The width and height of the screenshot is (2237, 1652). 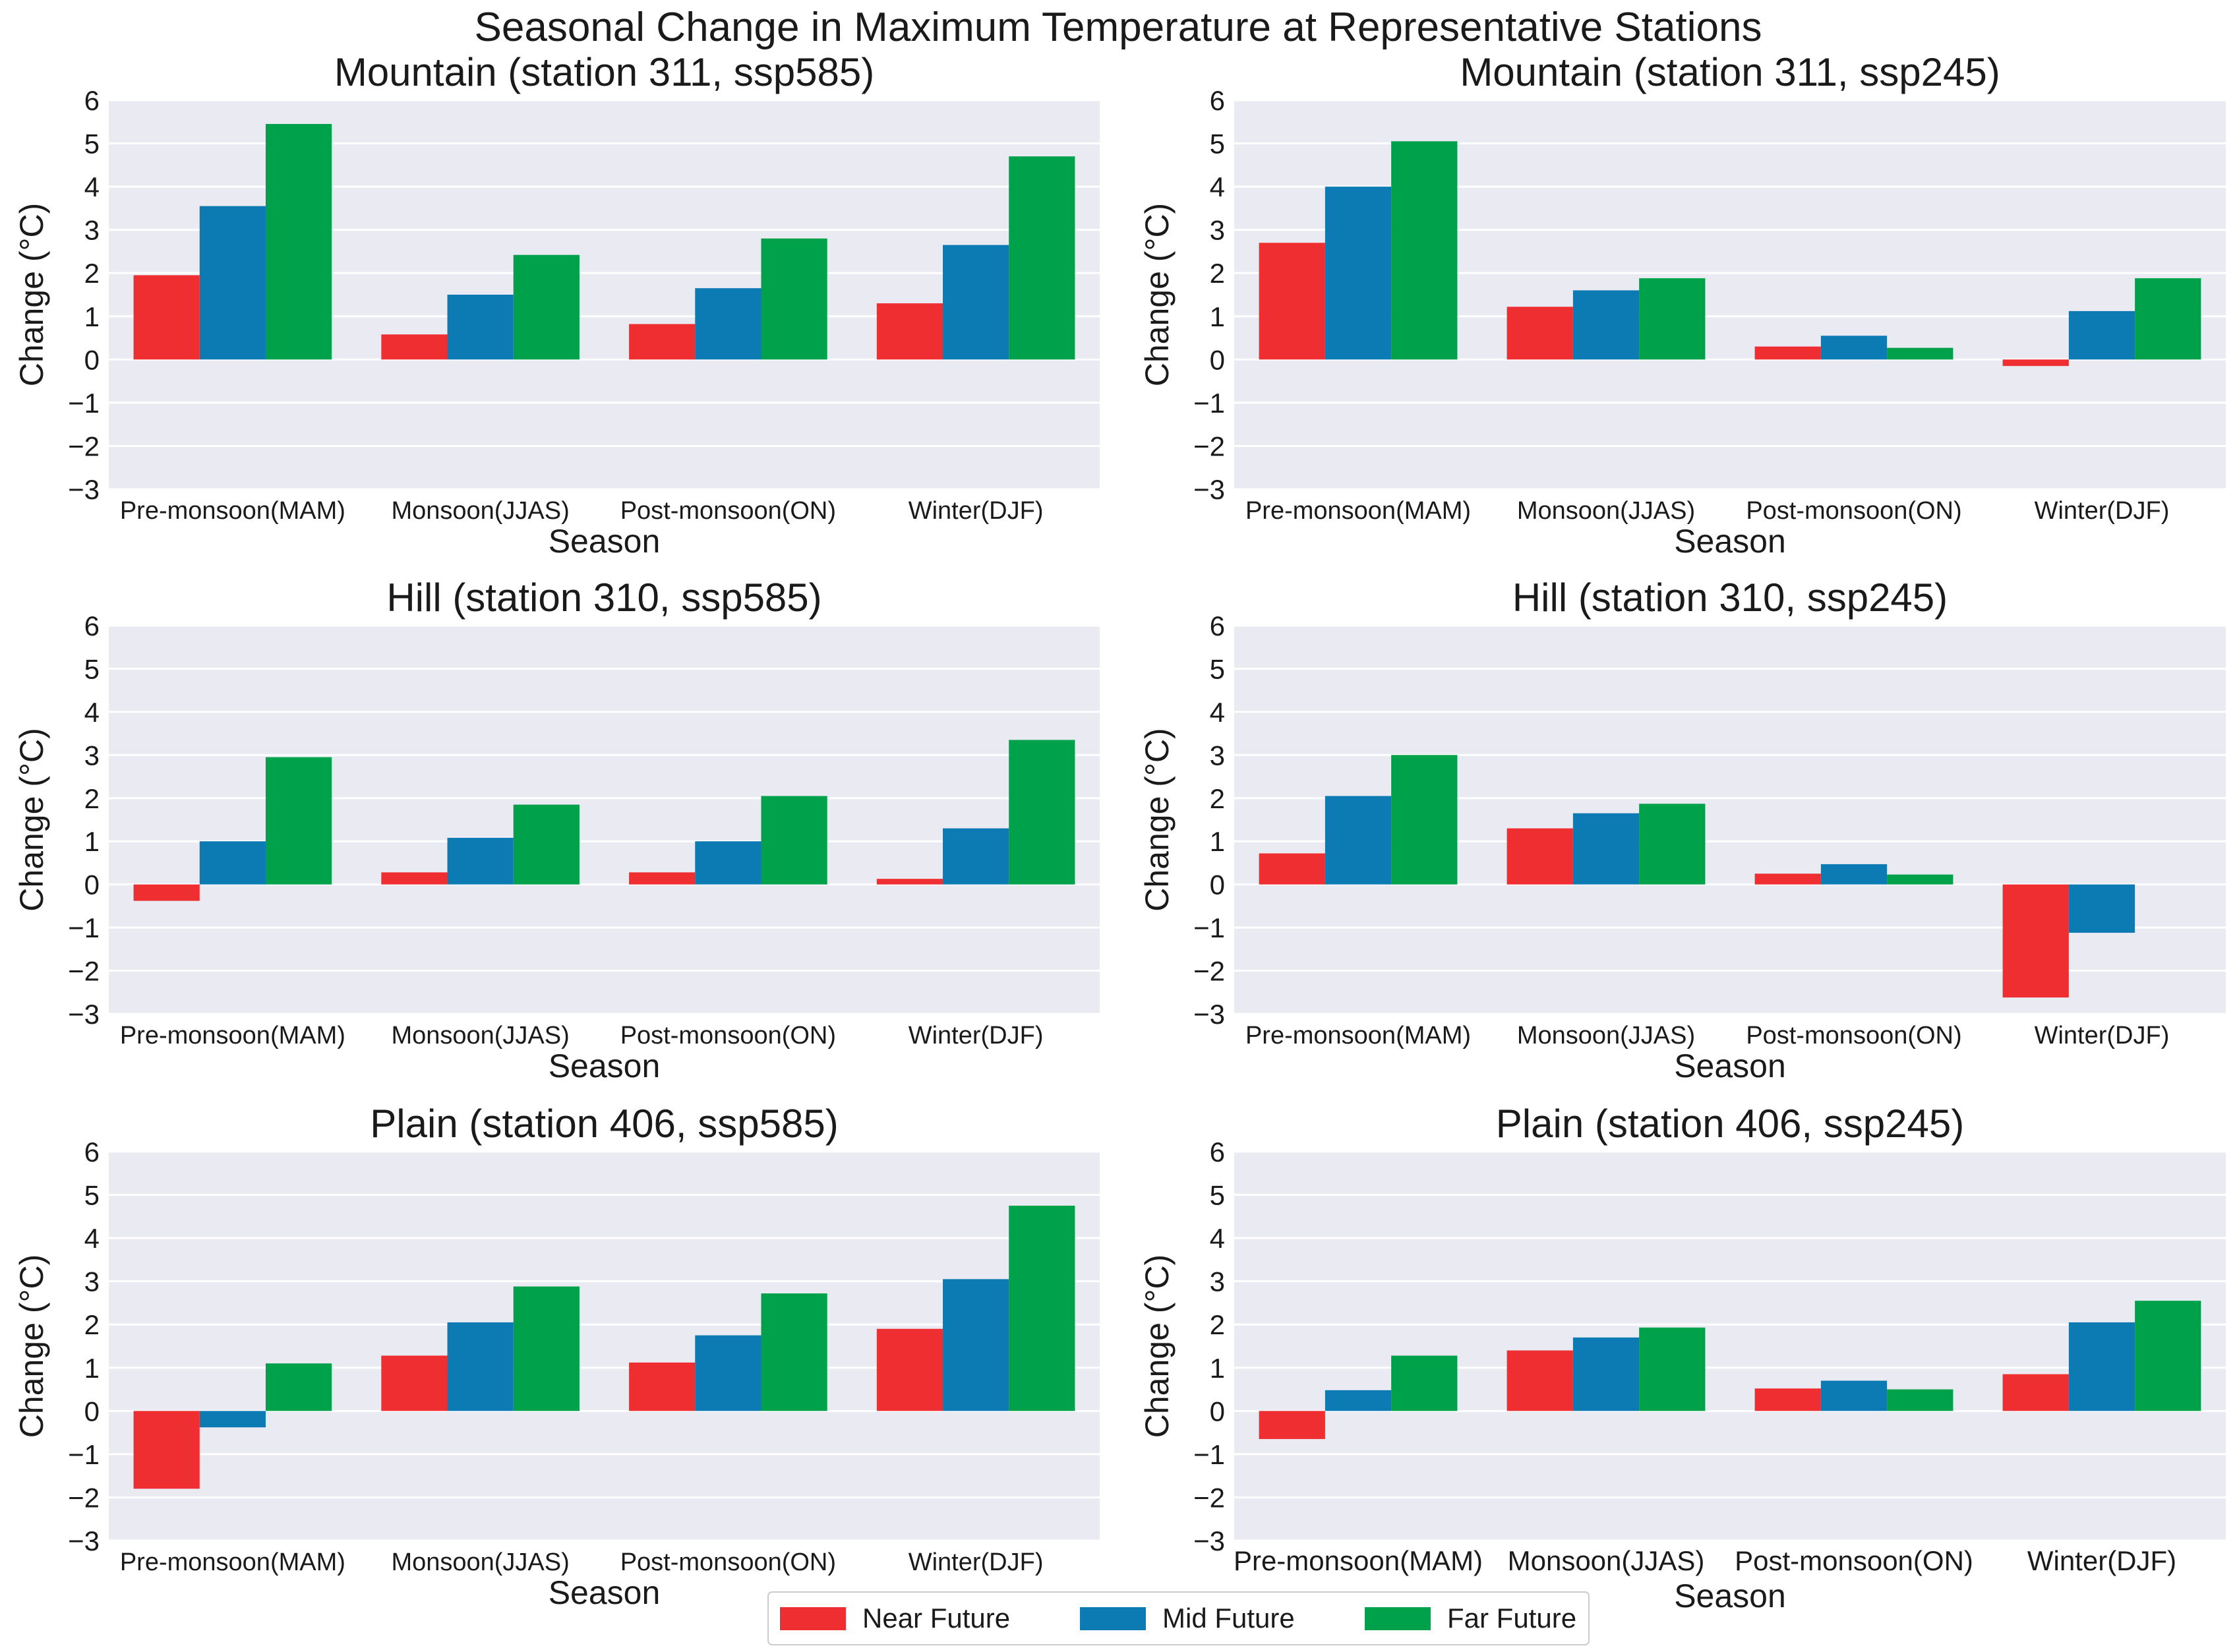 What do you see at coordinates (1511, 1618) in the screenshot?
I see `legend-label-far-future: Far Future` at bounding box center [1511, 1618].